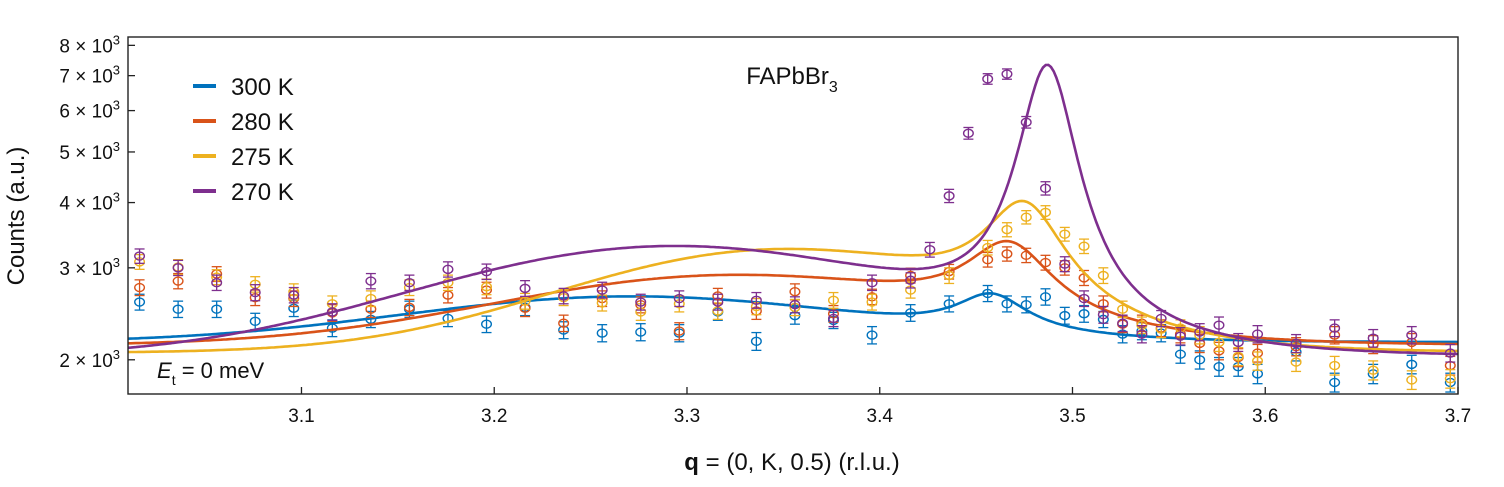 This screenshot has height=487, width=1504. Describe the element at coordinates (262, 87) in the screenshot. I see `legend-label: 300 K` at that location.